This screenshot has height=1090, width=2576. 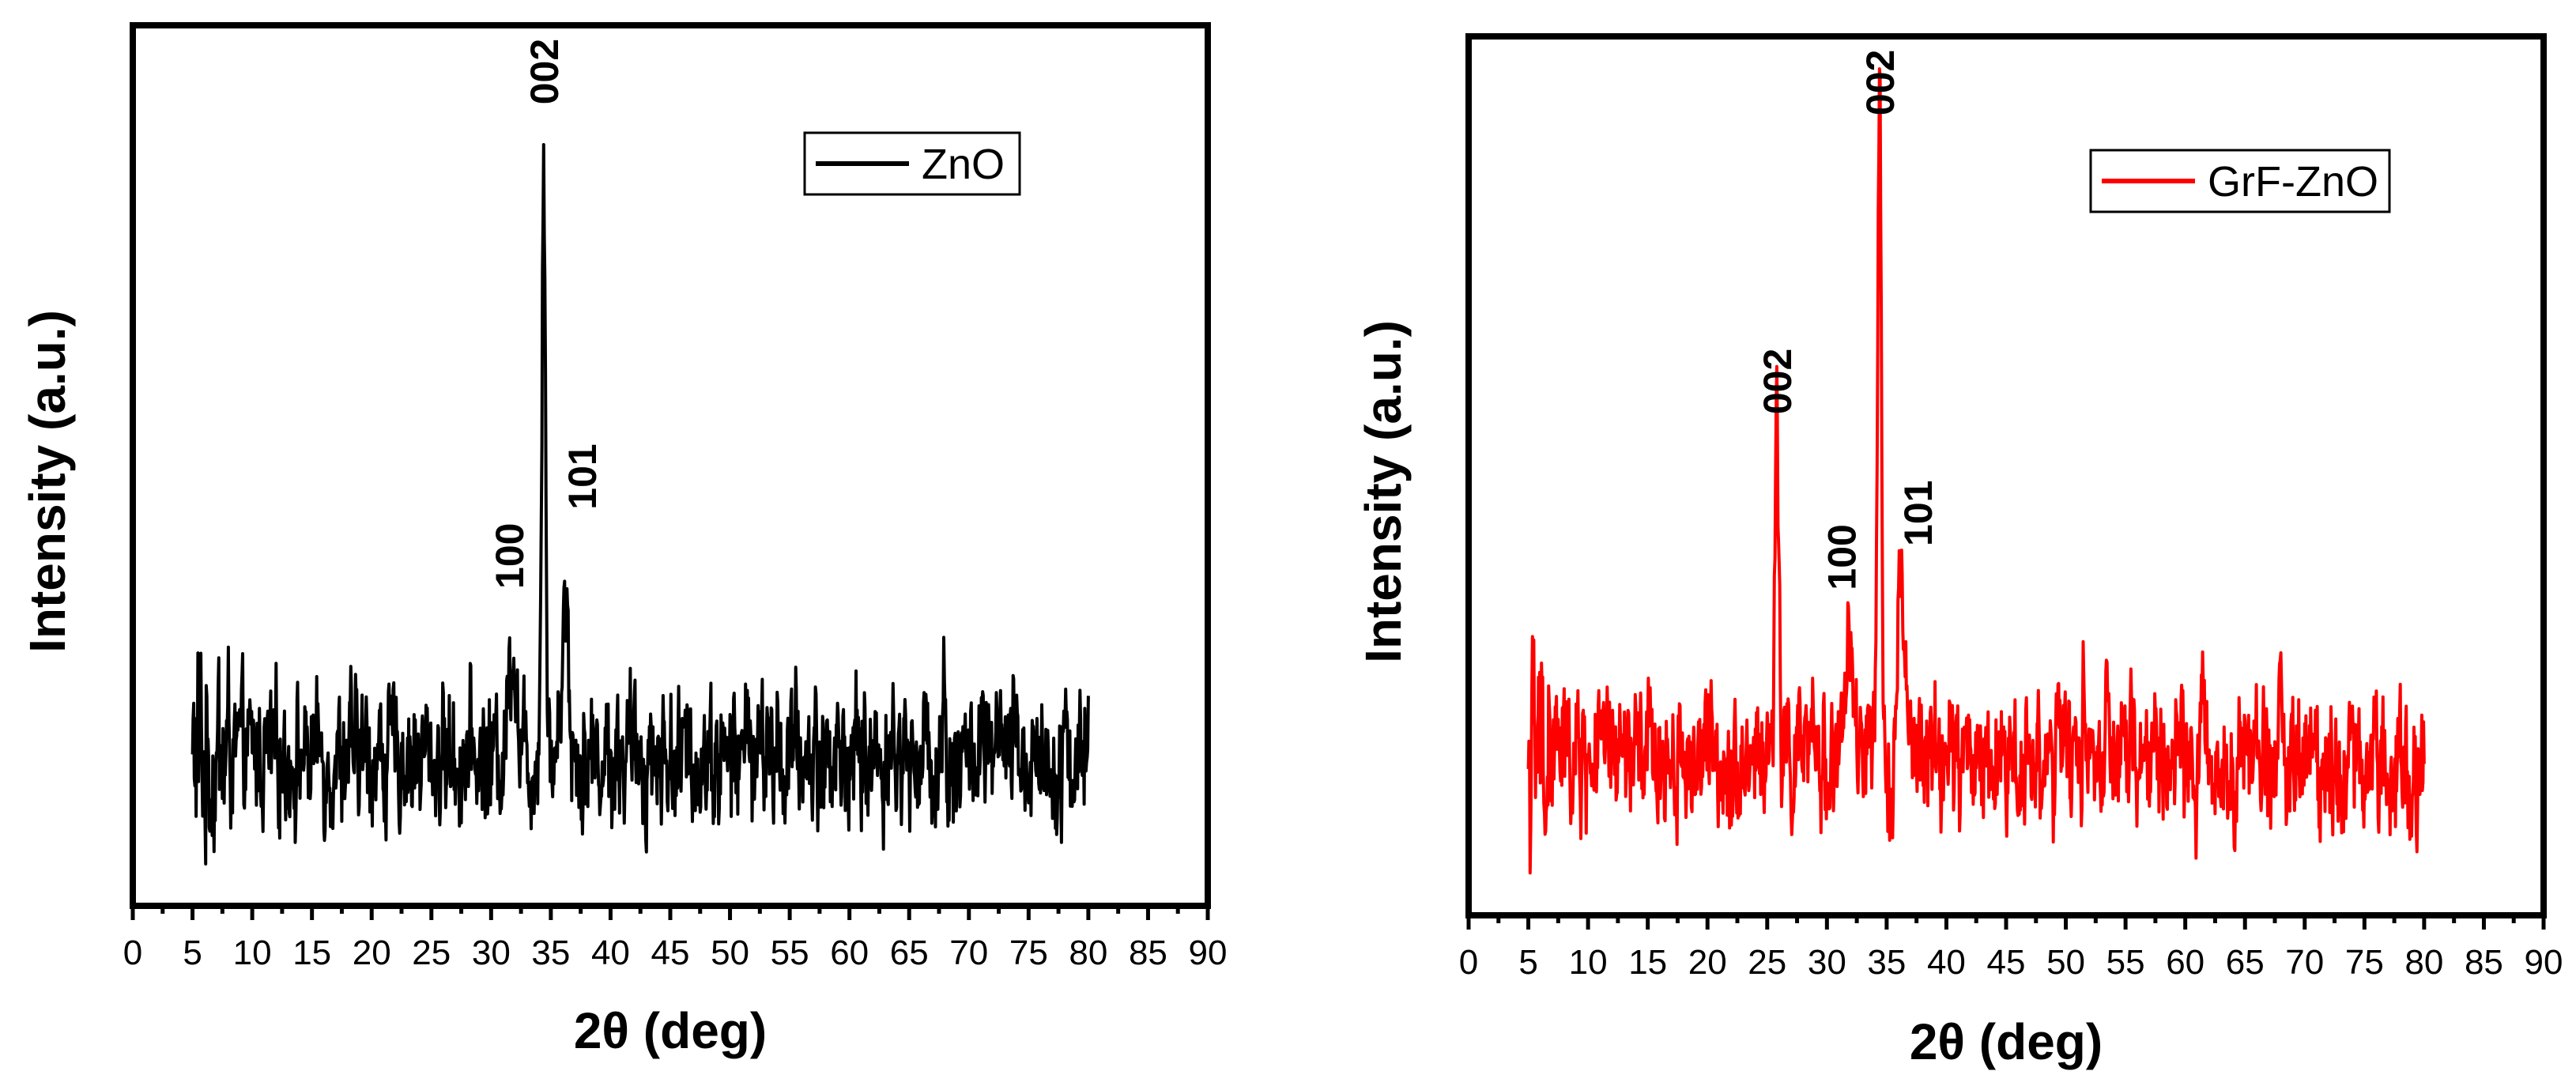 I want to click on legend-label-grf-zno: GrF-ZnO, so click(x=2293, y=182).